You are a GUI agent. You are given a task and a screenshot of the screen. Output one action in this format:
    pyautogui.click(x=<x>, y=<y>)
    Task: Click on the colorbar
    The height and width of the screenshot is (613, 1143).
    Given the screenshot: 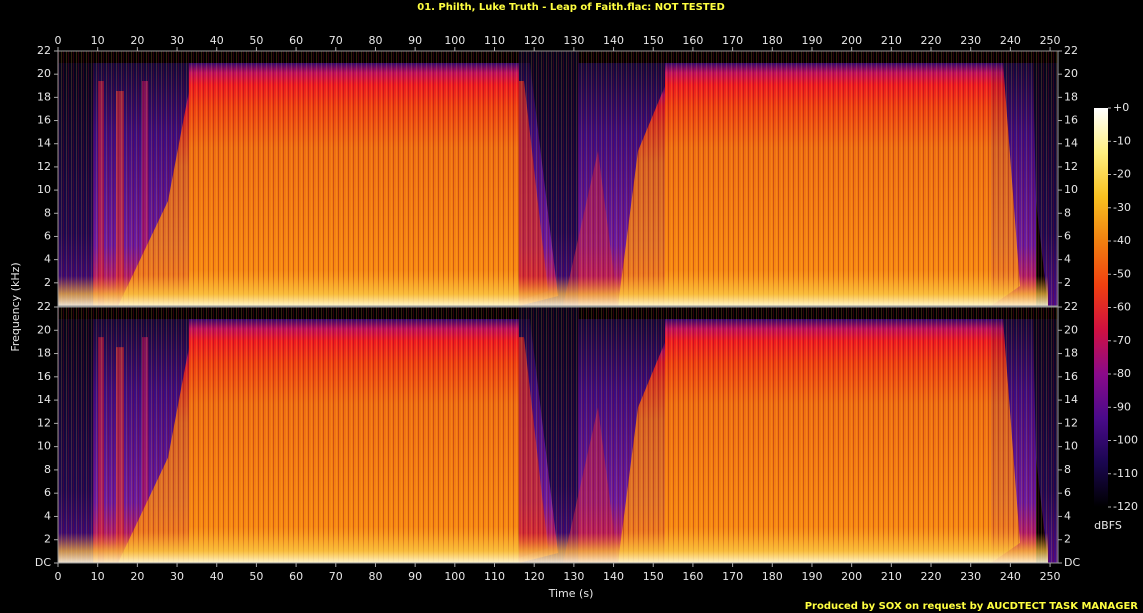 What is the action you would take?
    pyautogui.click(x=1101, y=307)
    